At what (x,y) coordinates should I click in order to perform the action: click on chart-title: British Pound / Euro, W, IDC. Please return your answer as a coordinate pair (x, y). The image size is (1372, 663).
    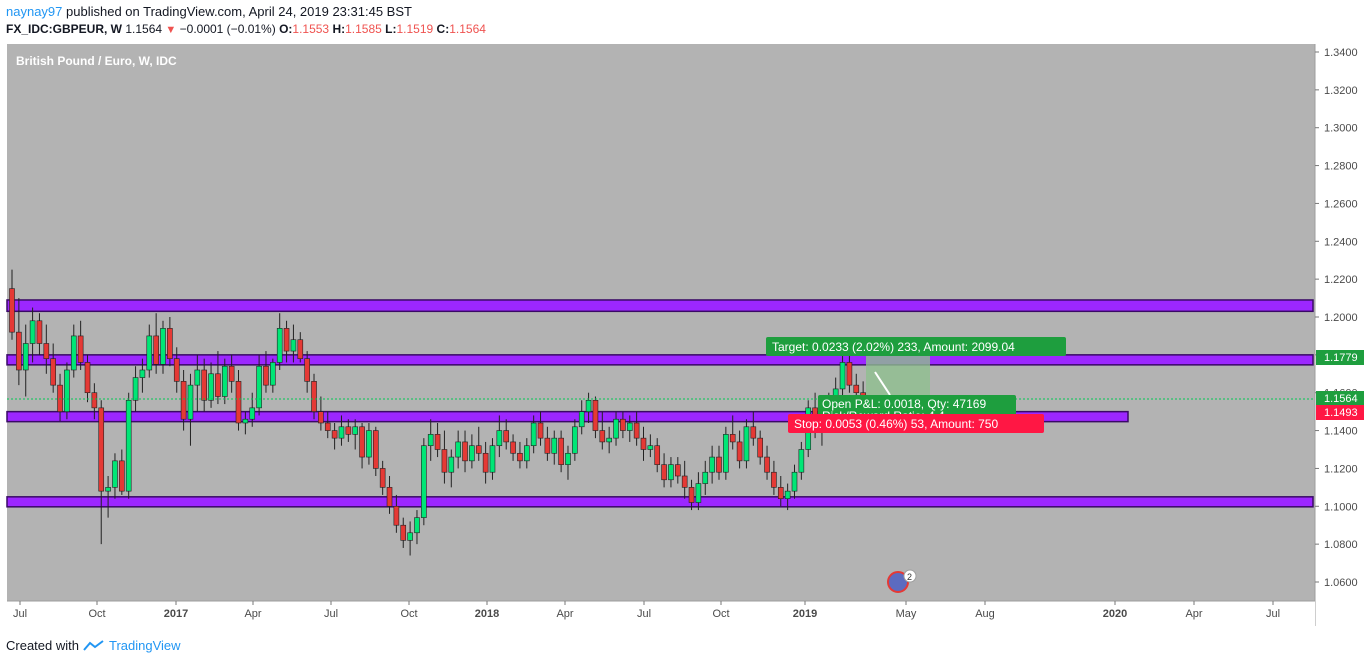
    Looking at the image, I should click on (96, 61).